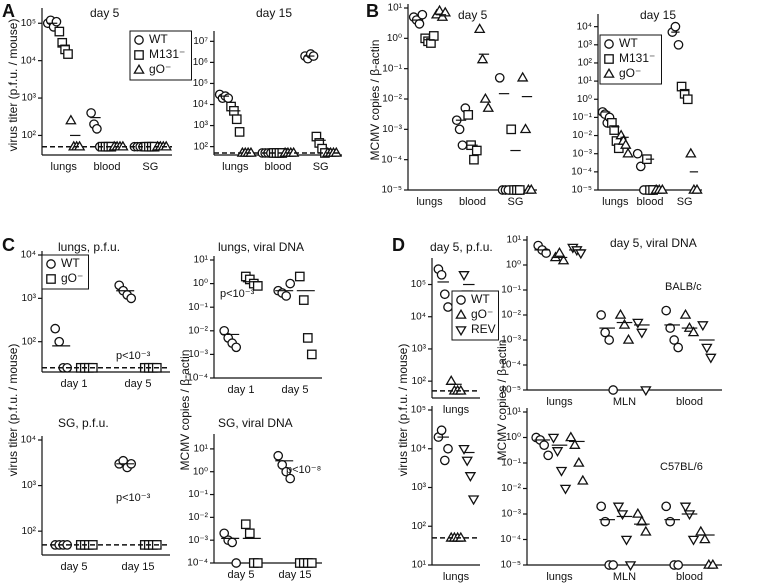 This screenshot has width=760, height=583. Describe the element at coordinates (581, 190) in the screenshot. I see `y-tick-label: 10⁻⁵` at that location.